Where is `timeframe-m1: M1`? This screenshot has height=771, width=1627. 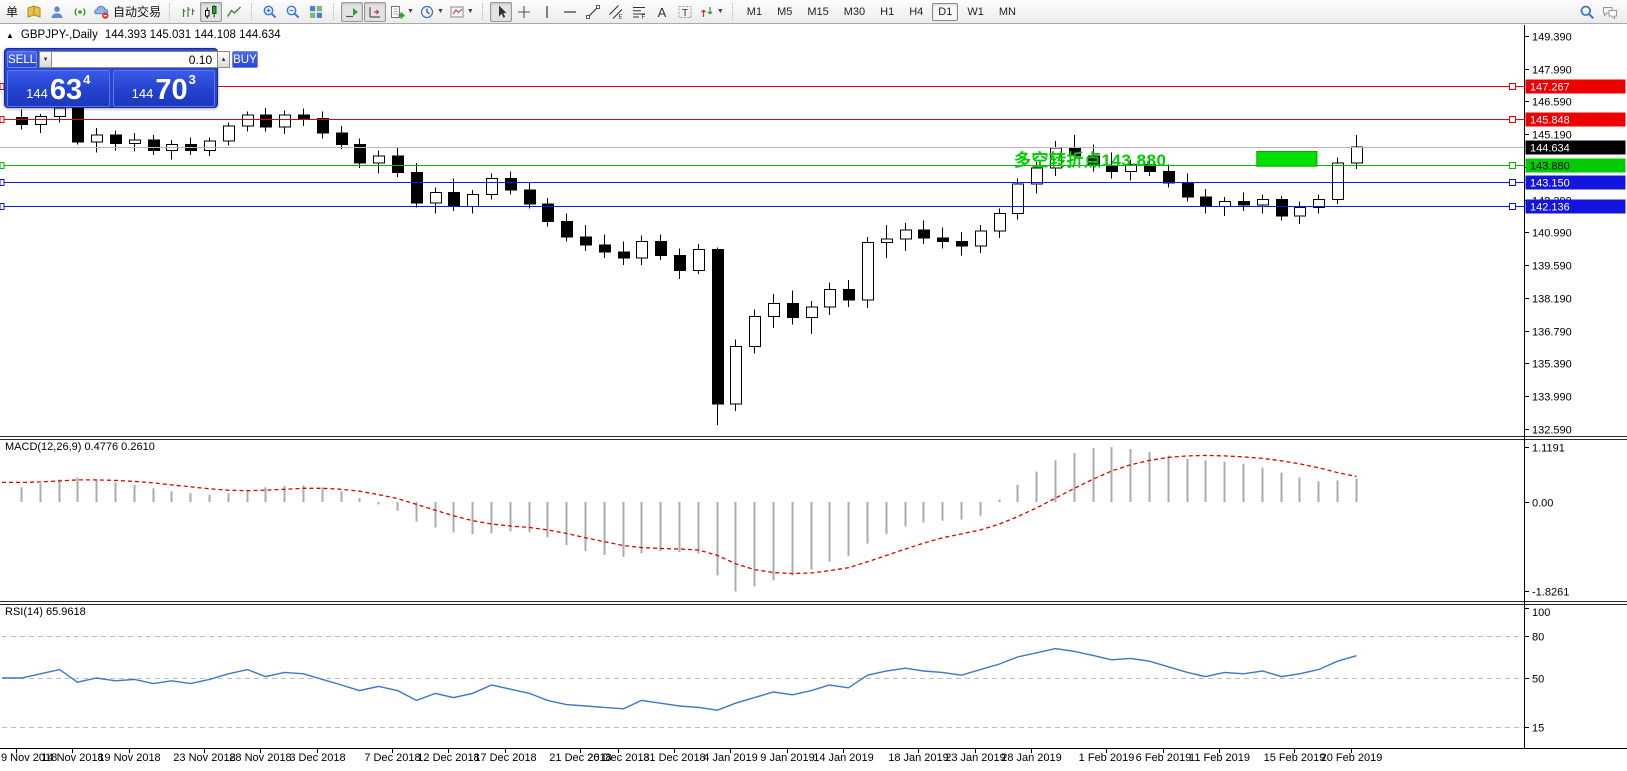
timeframe-m1: M1 is located at coordinates (754, 11).